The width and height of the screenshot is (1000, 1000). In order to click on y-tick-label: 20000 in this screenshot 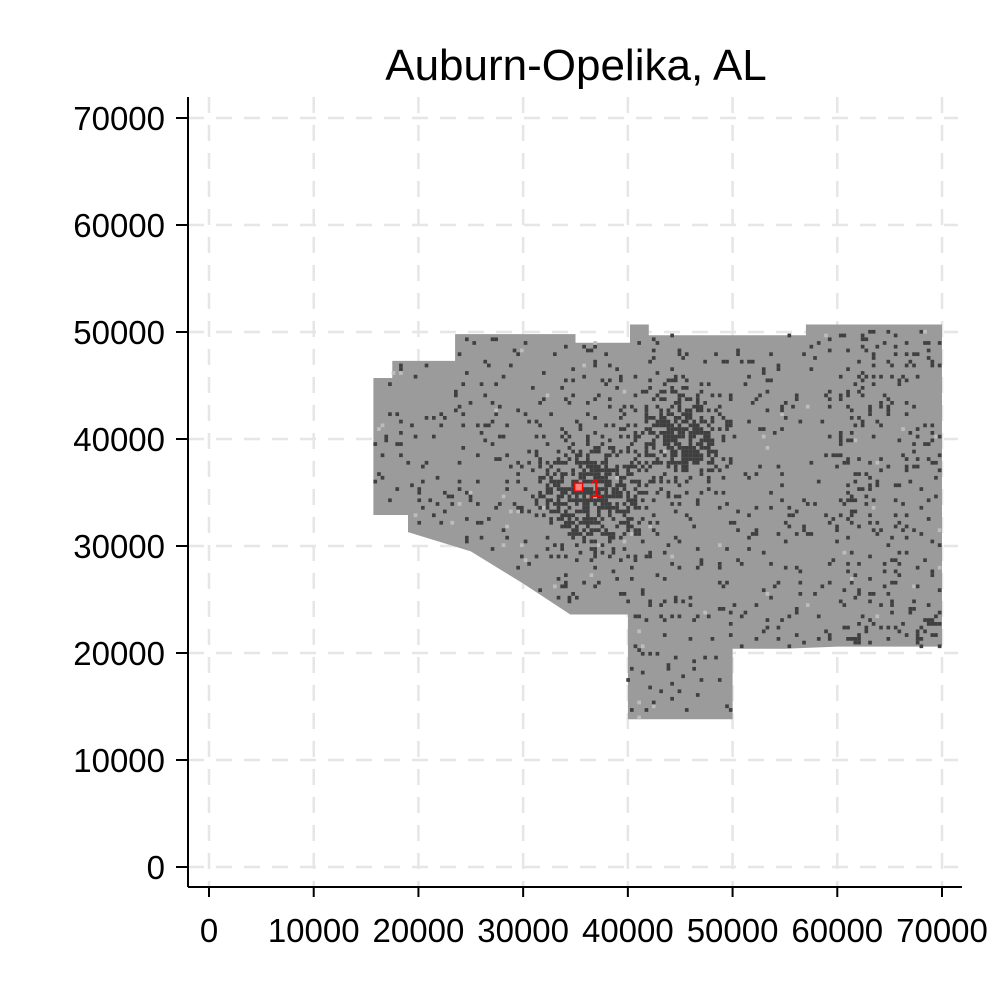, I will do `click(119, 653)`.